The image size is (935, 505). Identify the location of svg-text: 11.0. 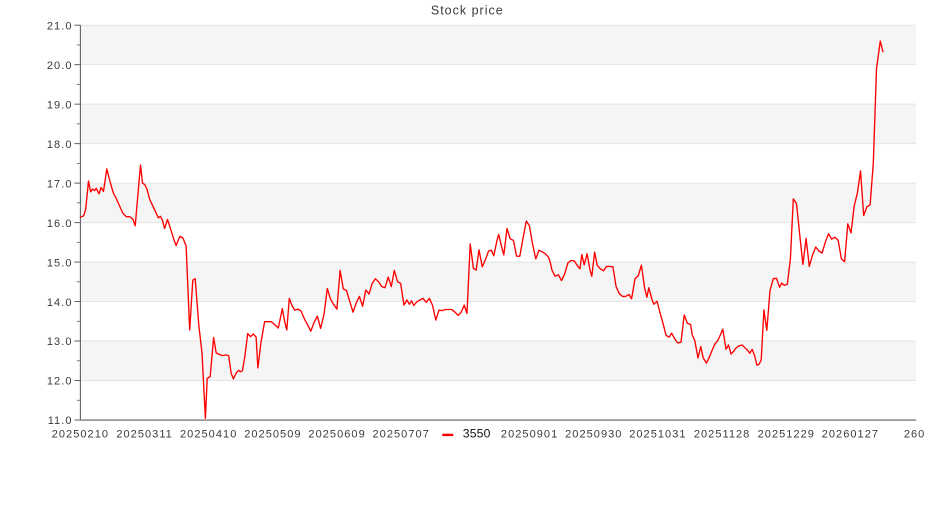
(60, 421).